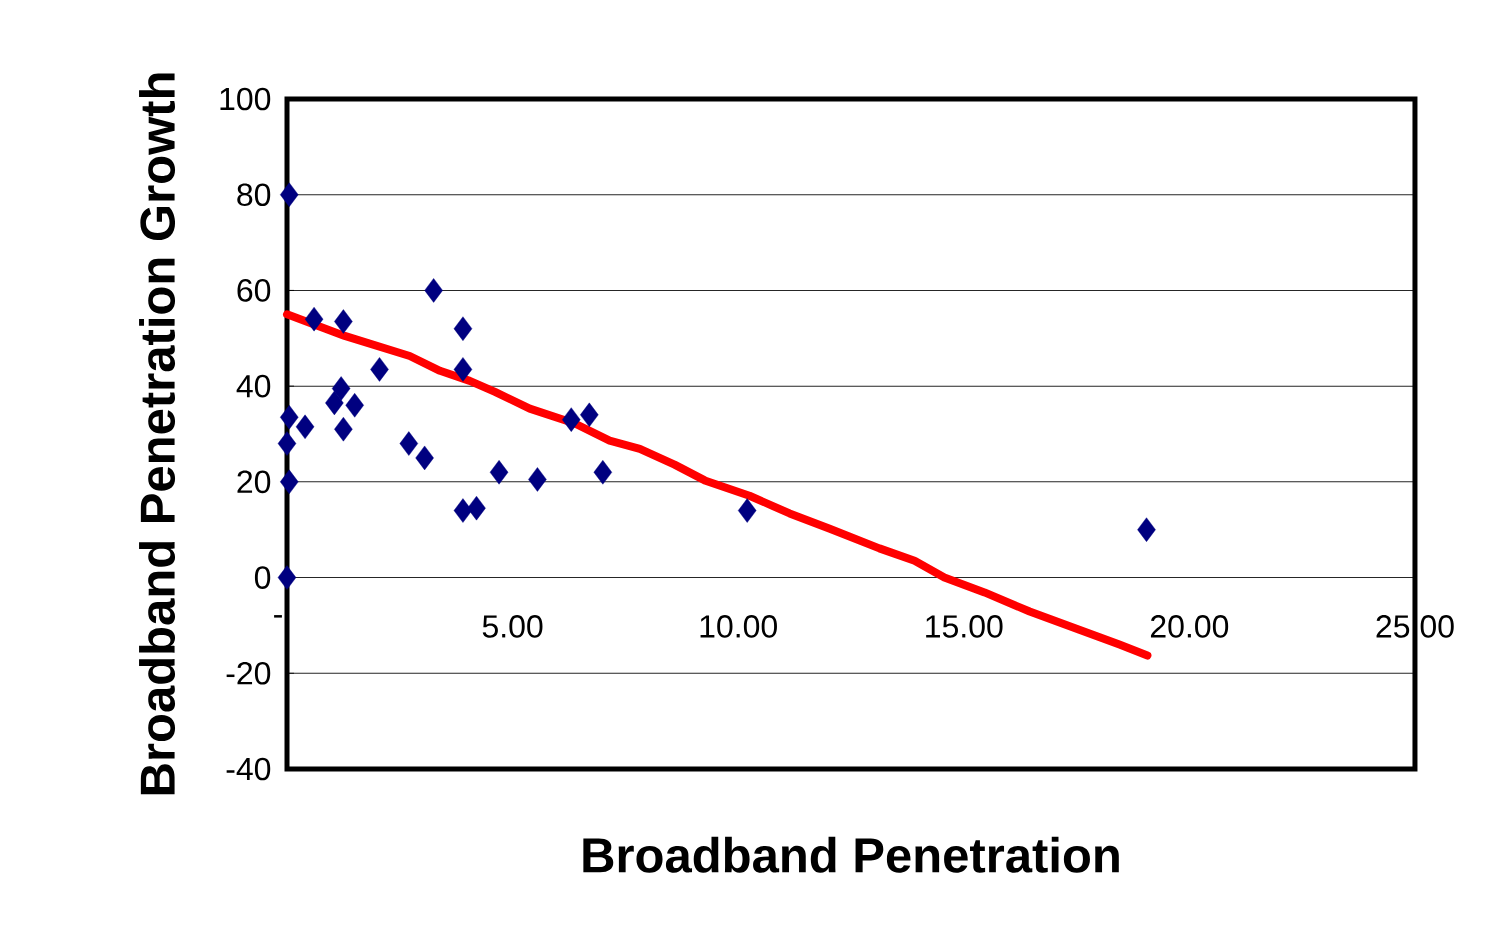  I want to click on x-axis-title: Broadband Penetration, so click(851, 854).